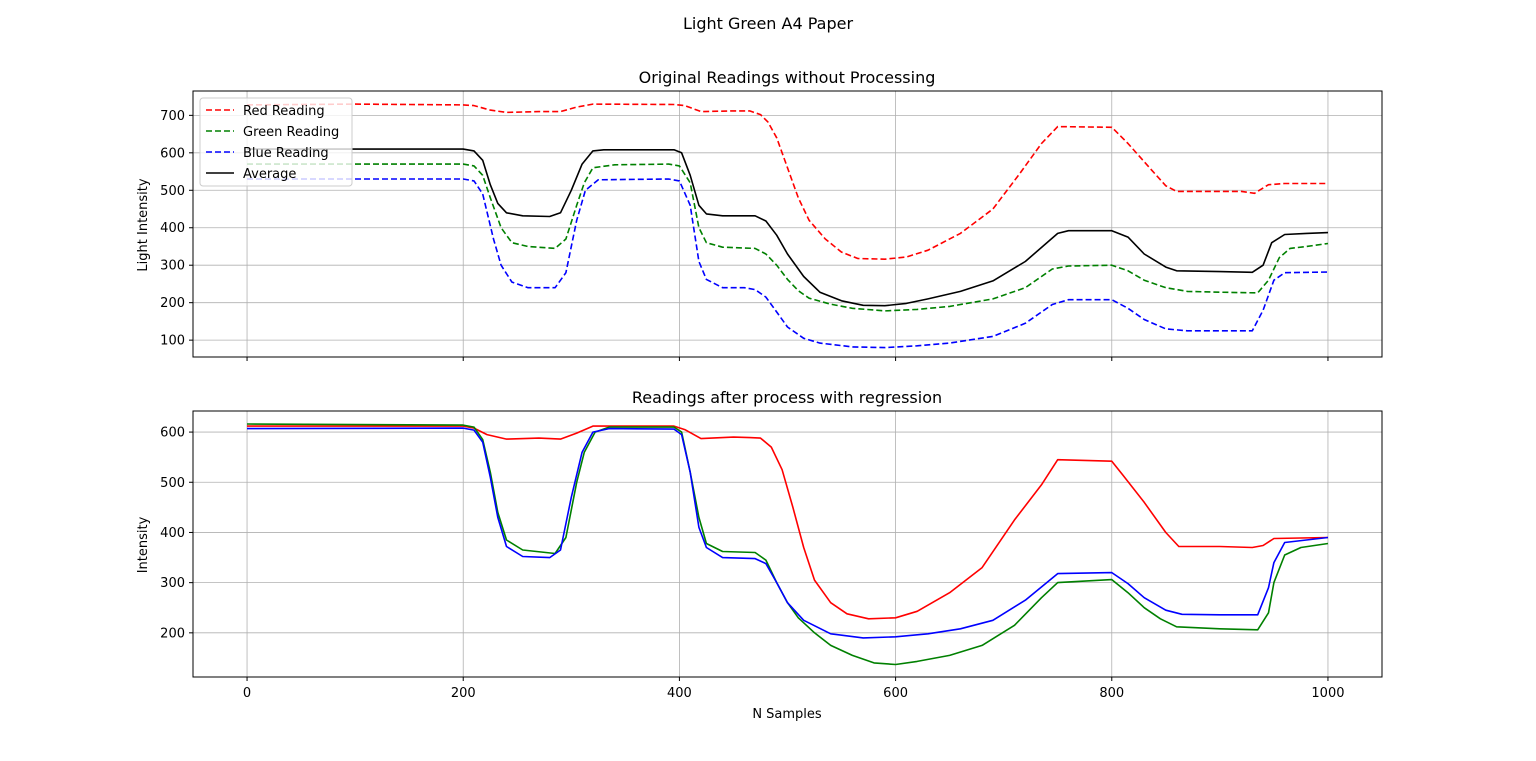 This screenshot has height=761, width=1536. Describe the element at coordinates (172, 303) in the screenshot. I see `top-chart-ytick-label: 200` at that location.